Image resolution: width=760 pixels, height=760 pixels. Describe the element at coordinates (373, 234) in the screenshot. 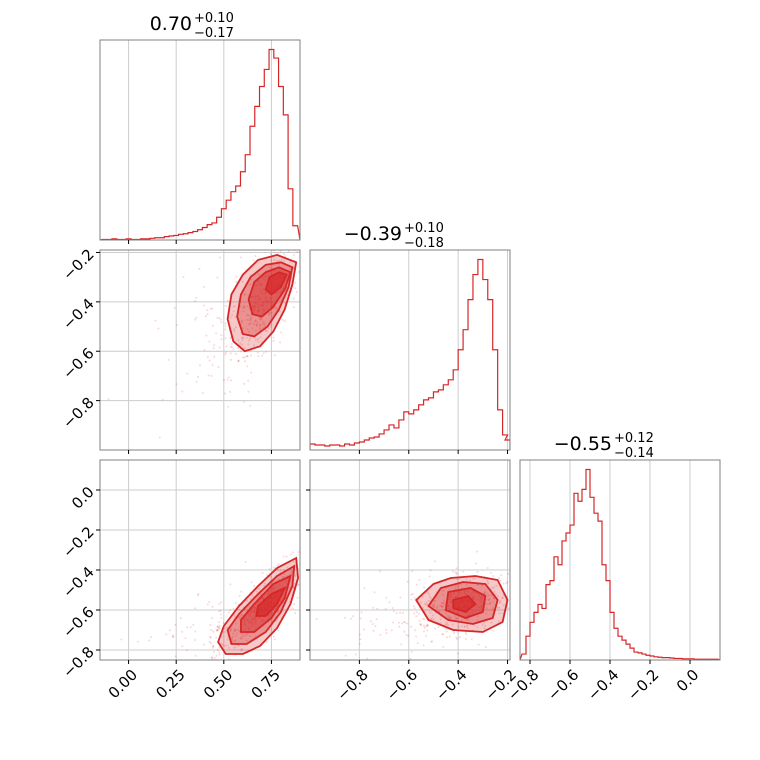

I see `param-title-value: −0.39` at that location.